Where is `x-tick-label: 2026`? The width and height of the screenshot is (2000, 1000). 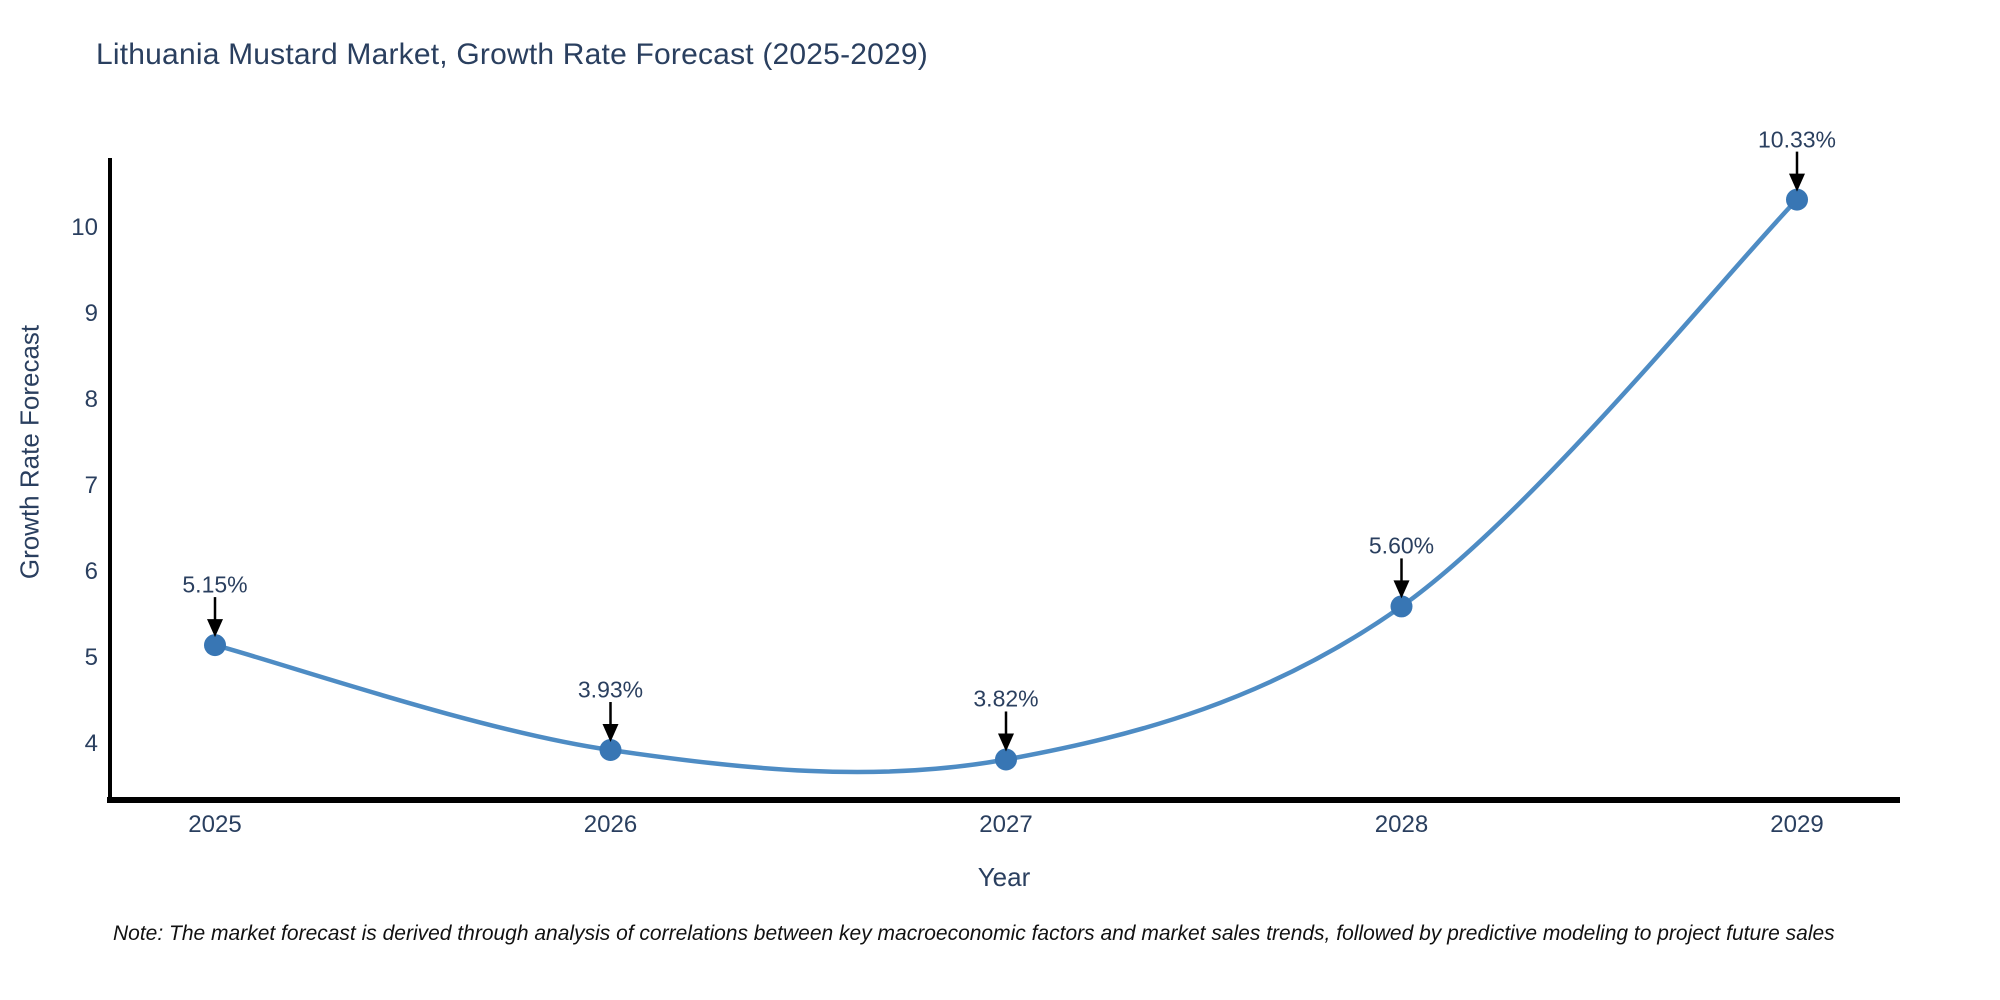 x-tick-label: 2026 is located at coordinates (610, 824).